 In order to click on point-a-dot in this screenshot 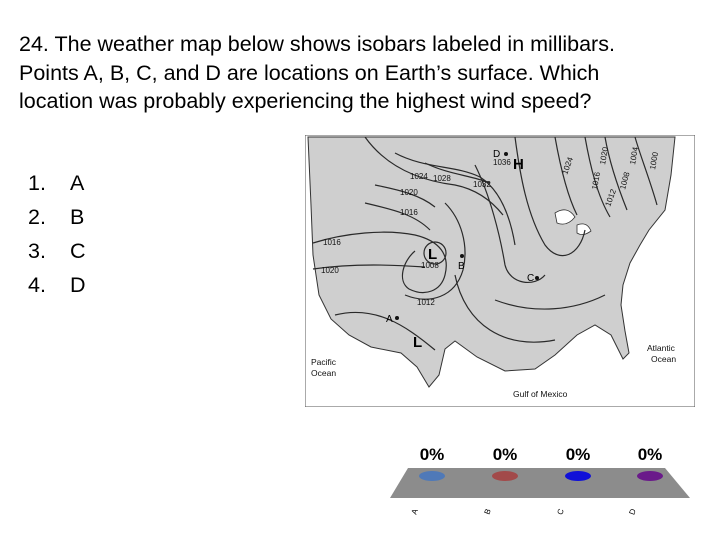, I will do `click(397, 318)`.